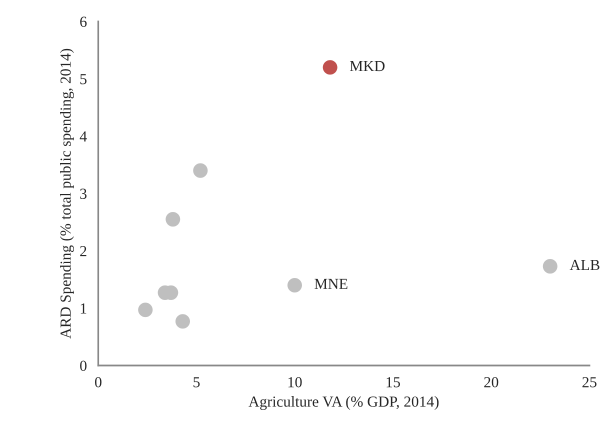 Image resolution: width=614 pixels, height=430 pixels. What do you see at coordinates (83, 251) in the screenshot?
I see `y-tick-label: 2` at bounding box center [83, 251].